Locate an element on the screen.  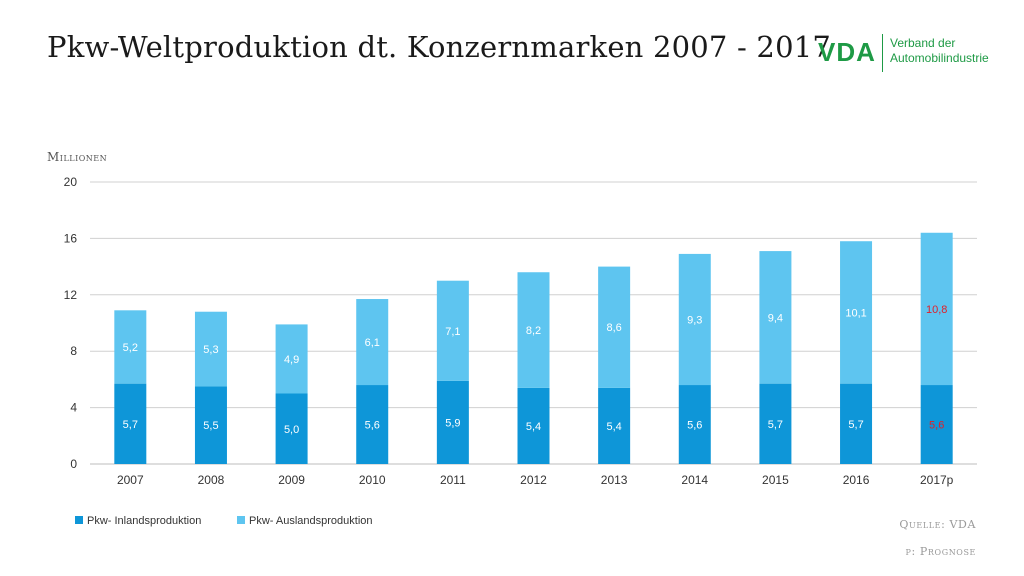
data-label-ausland: 5,2 is located at coordinates (130, 348).